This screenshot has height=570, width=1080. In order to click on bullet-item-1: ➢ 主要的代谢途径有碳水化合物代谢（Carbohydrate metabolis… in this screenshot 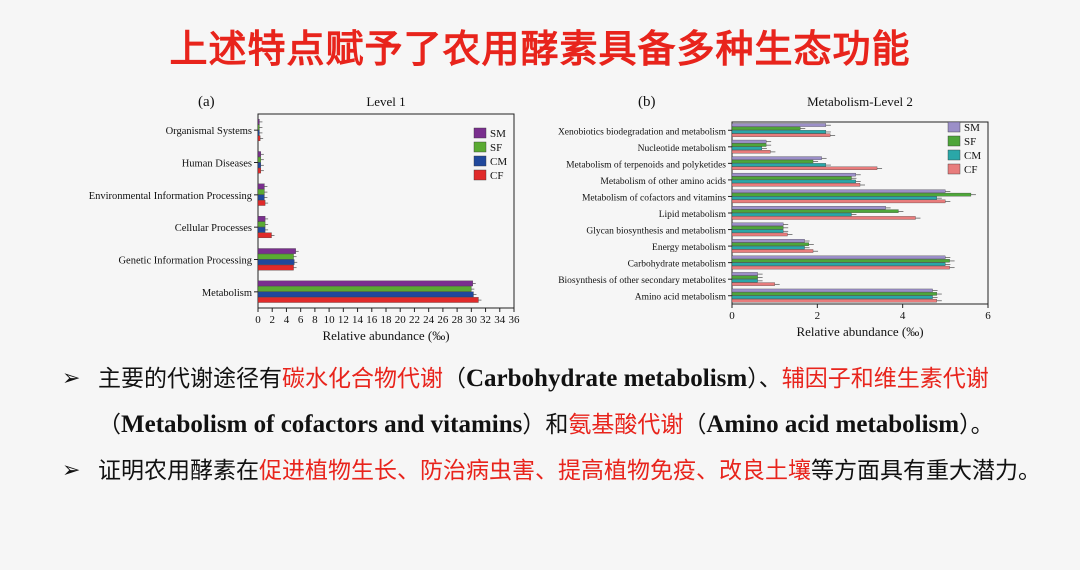, I will do `click(557, 402)`.